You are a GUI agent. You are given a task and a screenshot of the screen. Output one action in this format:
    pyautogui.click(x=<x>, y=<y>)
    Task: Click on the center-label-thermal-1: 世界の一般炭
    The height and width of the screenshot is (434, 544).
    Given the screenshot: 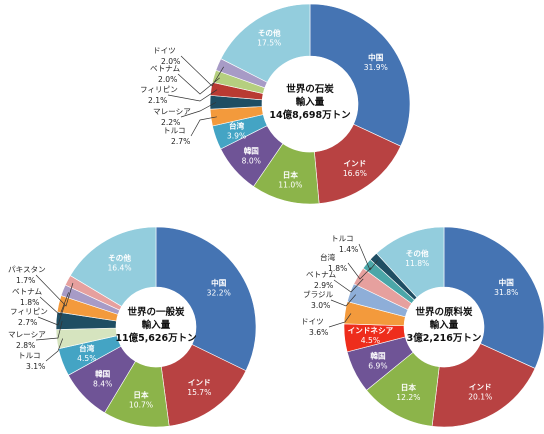 What is the action you would take?
    pyautogui.click(x=156, y=312)
    